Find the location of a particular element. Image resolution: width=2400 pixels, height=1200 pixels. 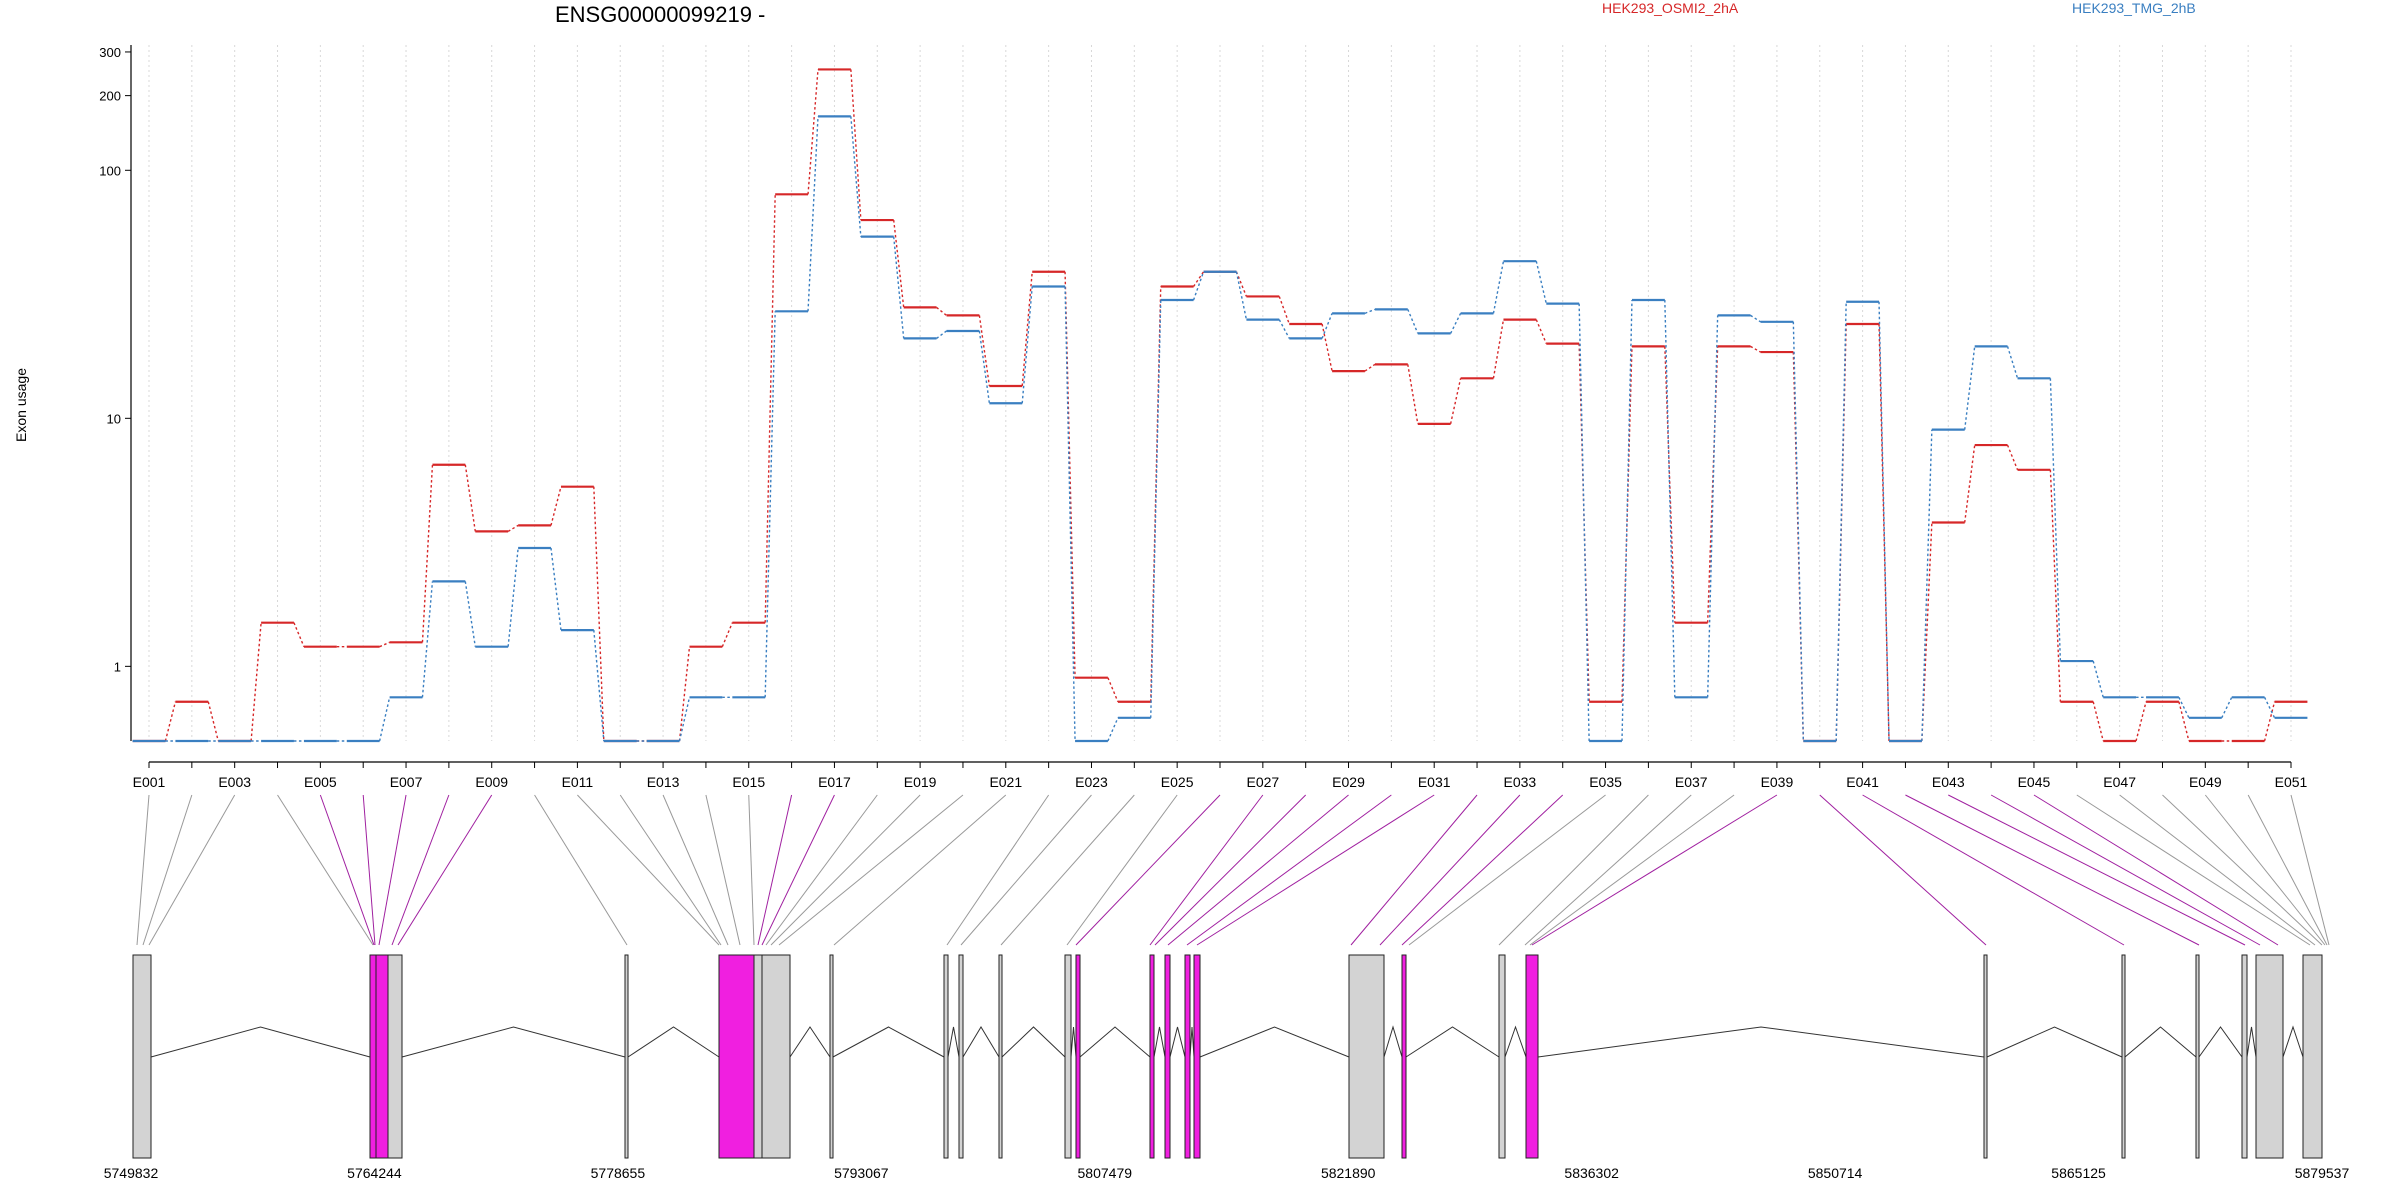

exon-link-lines is located at coordinates (1233, 870).